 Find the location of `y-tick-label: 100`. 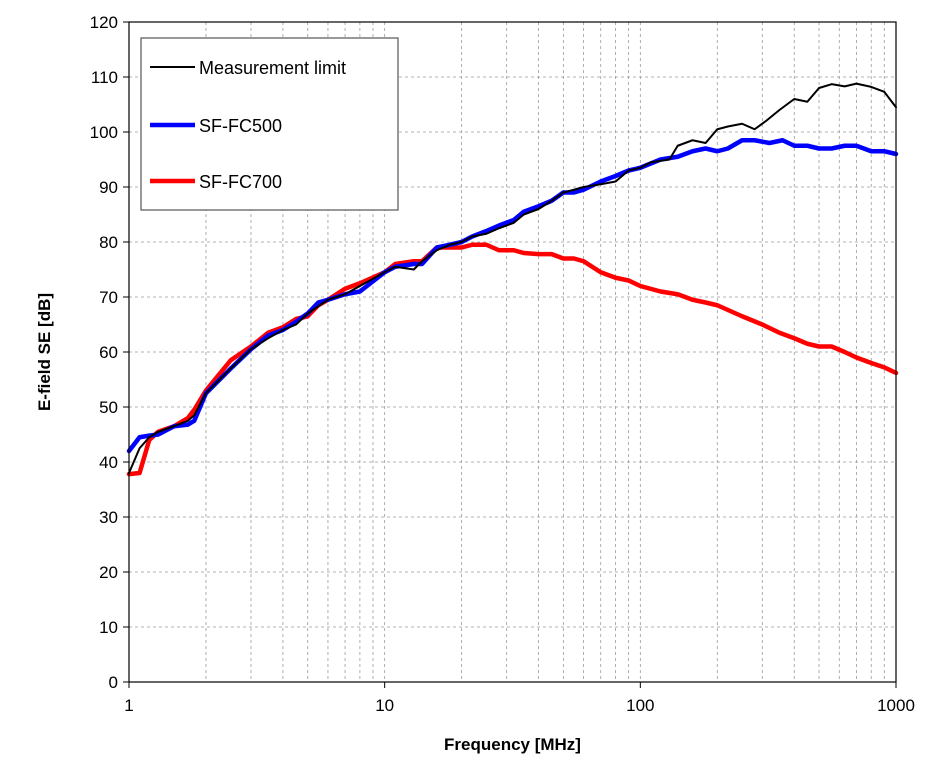

y-tick-label: 100 is located at coordinates (104, 132).